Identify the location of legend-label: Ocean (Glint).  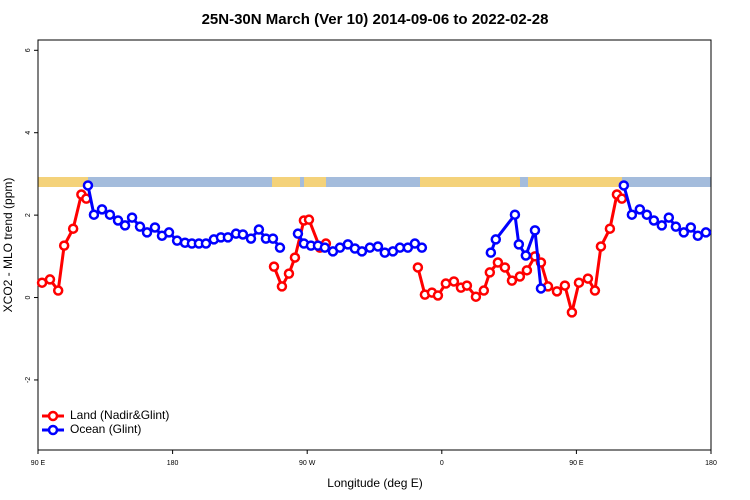
(105, 429).